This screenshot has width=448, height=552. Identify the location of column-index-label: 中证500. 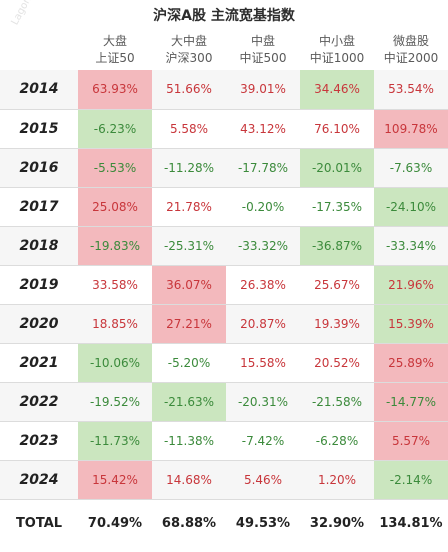
(263, 58).